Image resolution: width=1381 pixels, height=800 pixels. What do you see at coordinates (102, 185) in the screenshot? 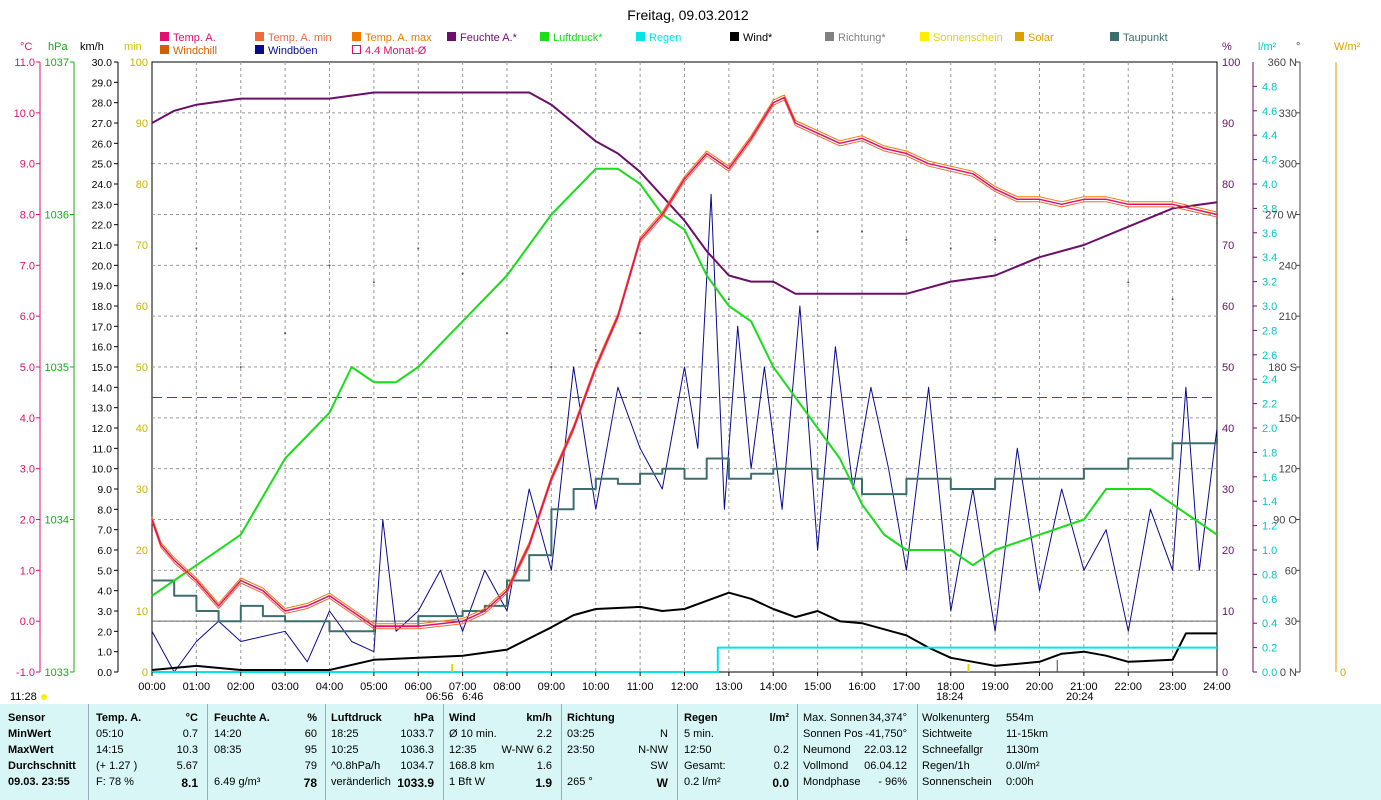
I see `wind-tick-label: 24.0` at bounding box center [102, 185].